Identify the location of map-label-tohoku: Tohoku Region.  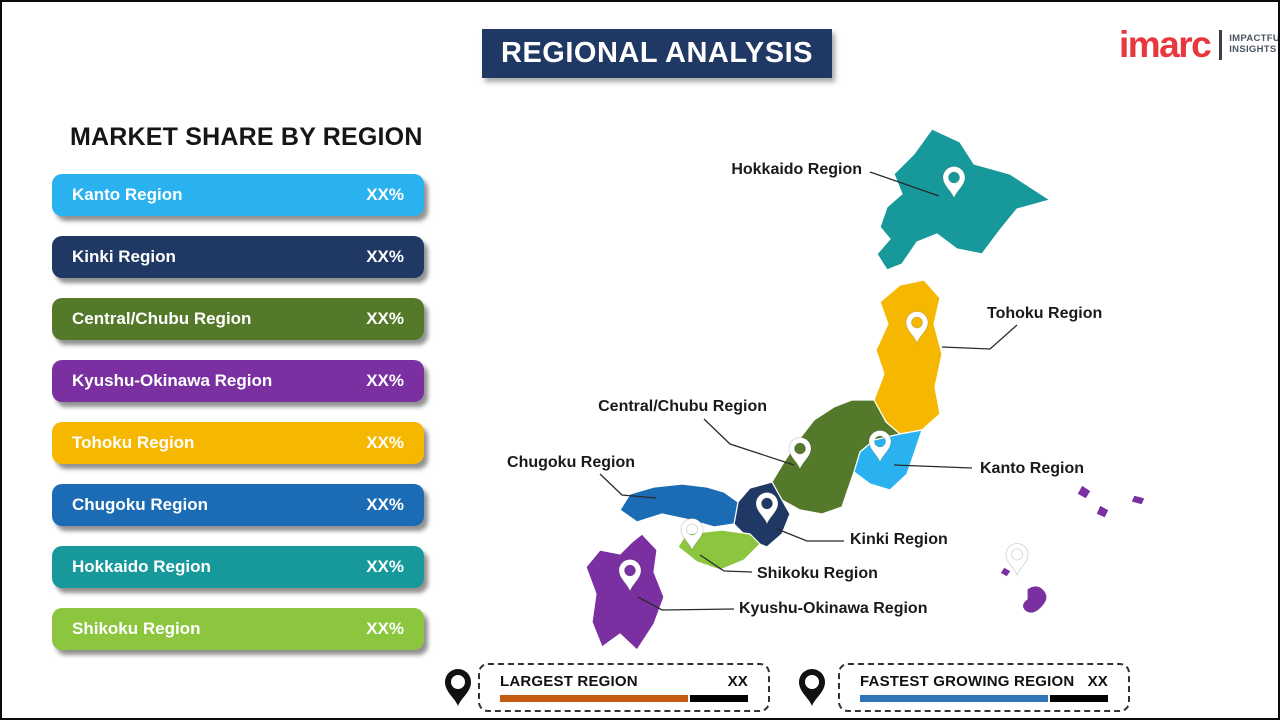
(1044, 313).